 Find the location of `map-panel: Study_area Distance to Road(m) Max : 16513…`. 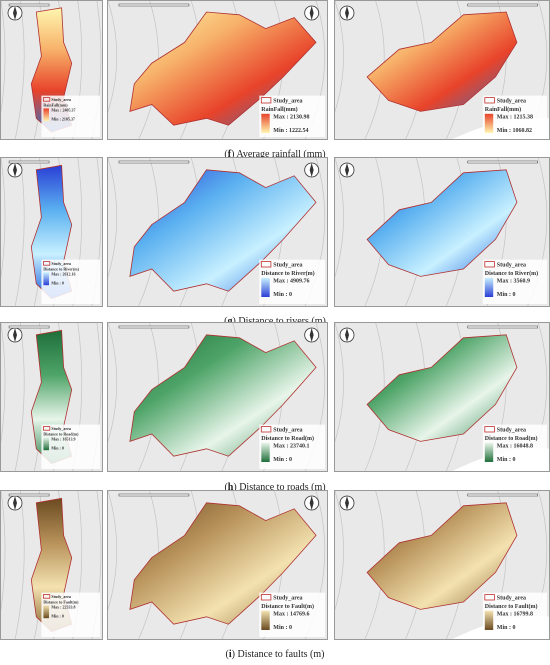

map-panel: Study_area Distance to Road(m) Max : 16513… is located at coordinates (51, 397).